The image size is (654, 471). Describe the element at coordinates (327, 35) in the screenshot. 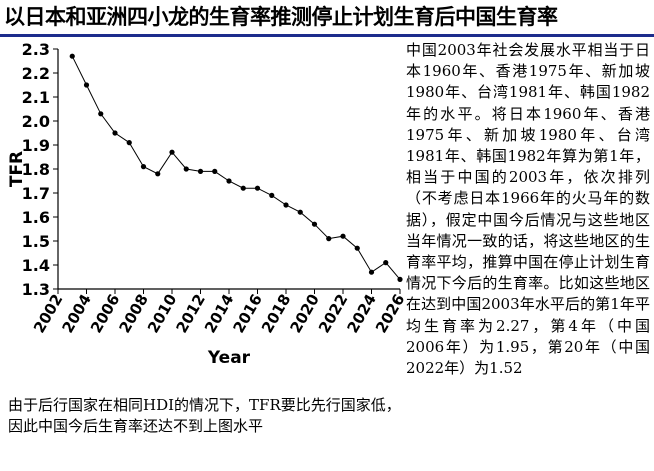

I see `title-divider` at that location.